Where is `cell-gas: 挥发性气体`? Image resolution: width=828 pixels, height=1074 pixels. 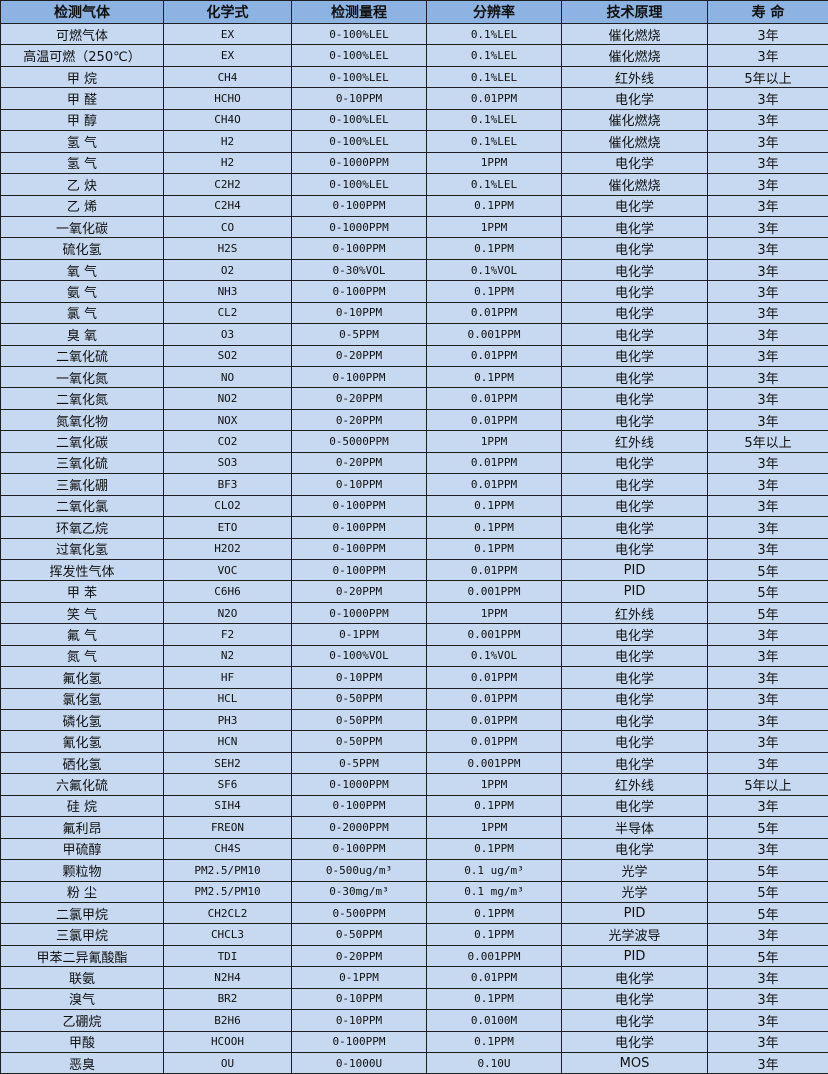 cell-gas: 挥发性气体 is located at coordinates (82, 570).